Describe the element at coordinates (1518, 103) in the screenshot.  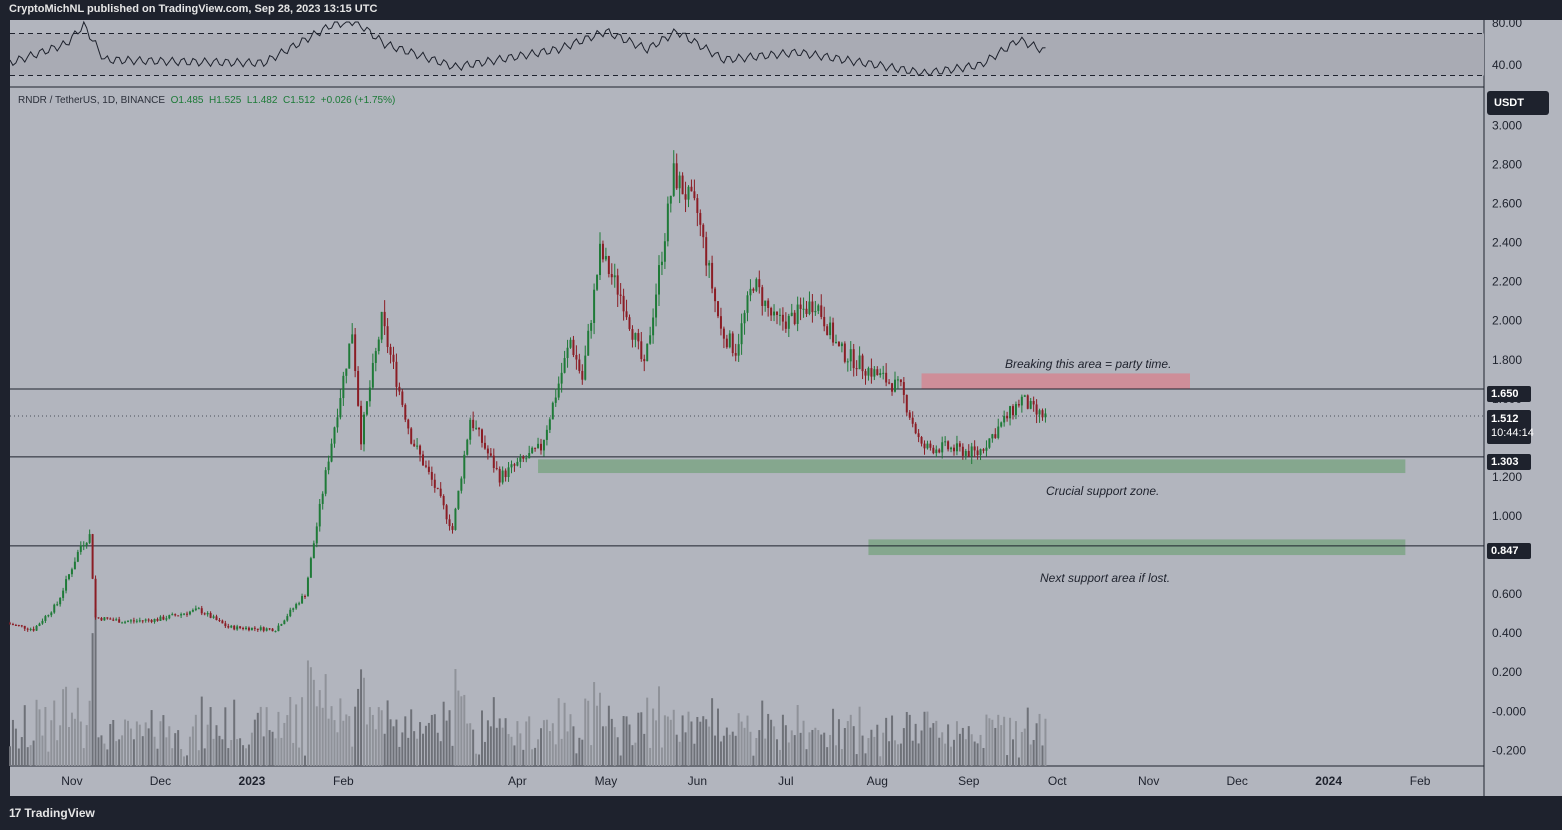
I see `currency-selector: USDT` at that location.